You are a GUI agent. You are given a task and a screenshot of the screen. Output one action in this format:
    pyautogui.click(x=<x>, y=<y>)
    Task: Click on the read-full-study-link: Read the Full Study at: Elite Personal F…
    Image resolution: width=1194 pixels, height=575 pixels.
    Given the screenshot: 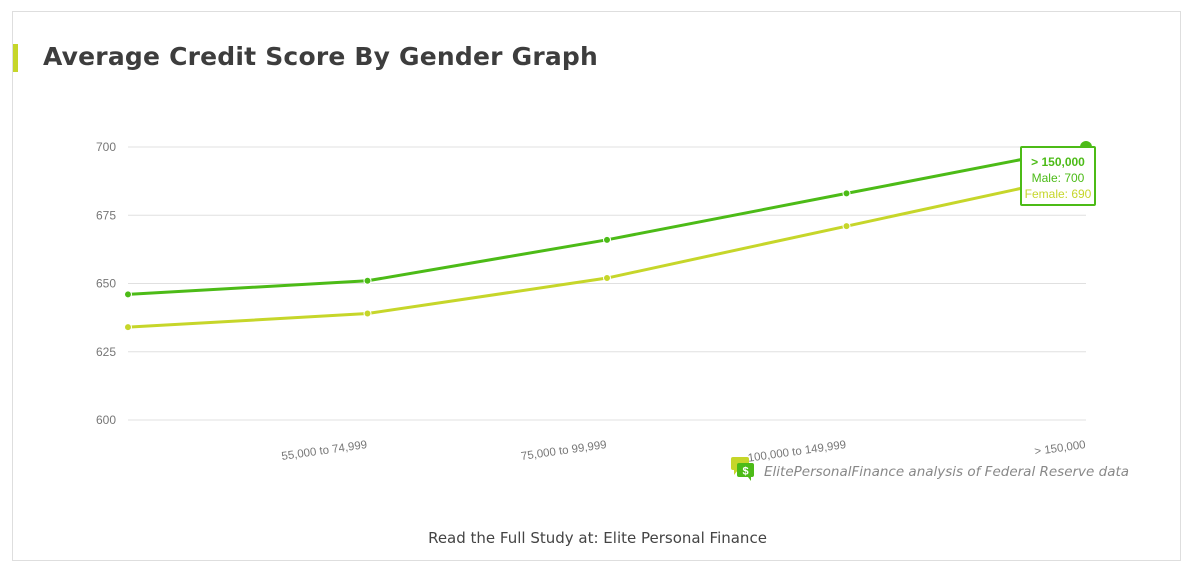 What is the action you would take?
    pyautogui.click(x=597, y=538)
    